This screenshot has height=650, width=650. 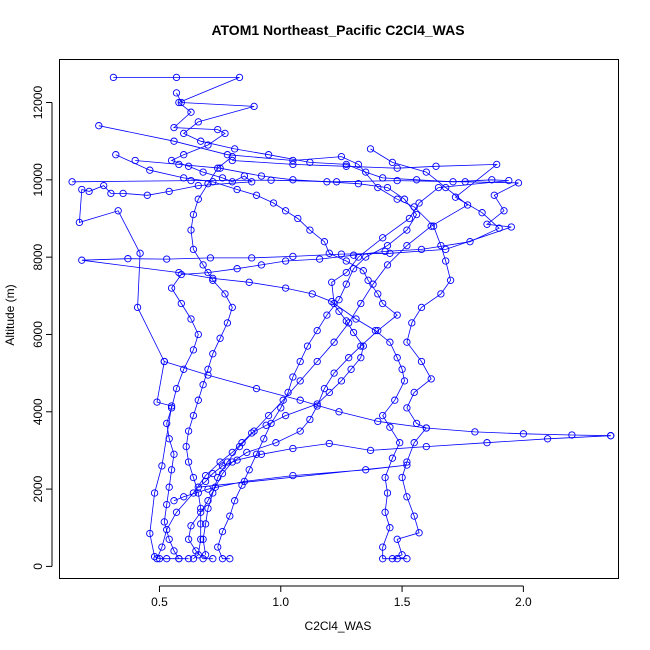 What do you see at coordinates (38, 334) in the screenshot?
I see `y-tick-label: 6000` at bounding box center [38, 334].